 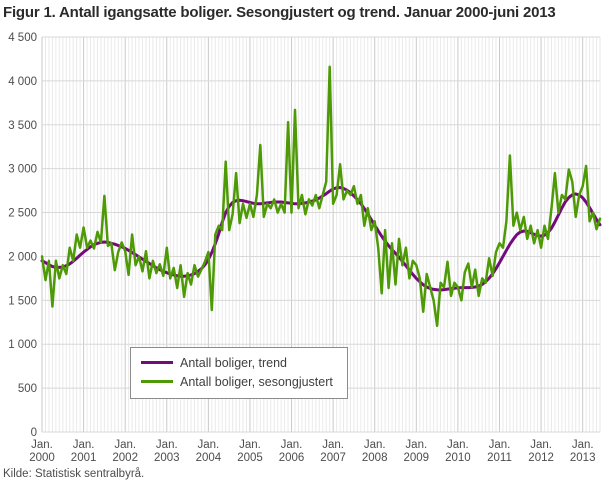 What do you see at coordinates (234, 362) in the screenshot?
I see `legend-label-trend: Antall boliger, trend` at bounding box center [234, 362].